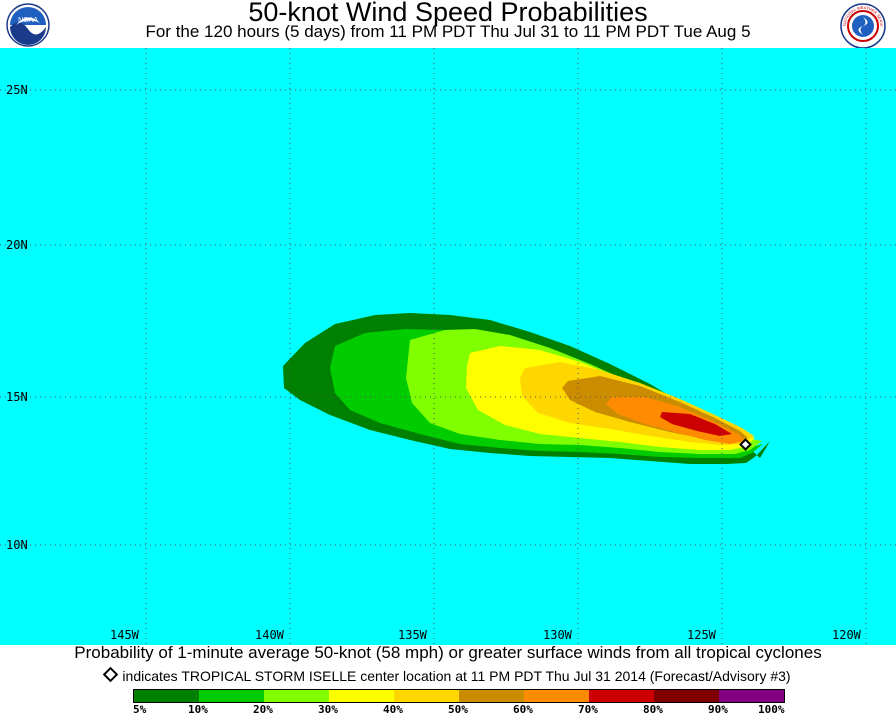 The width and height of the screenshot is (896, 716). What do you see at coordinates (863, 26) in the screenshot?
I see `nws-logo: NATIONAL WEATHER SERVICE` at bounding box center [863, 26].